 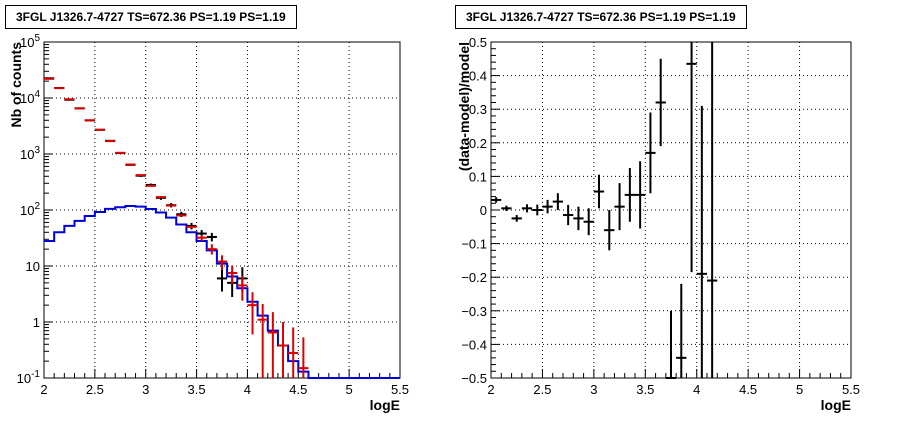 What do you see at coordinates (30, 41) in the screenshot?
I see `y-tick-label: 10⁵` at bounding box center [30, 41].